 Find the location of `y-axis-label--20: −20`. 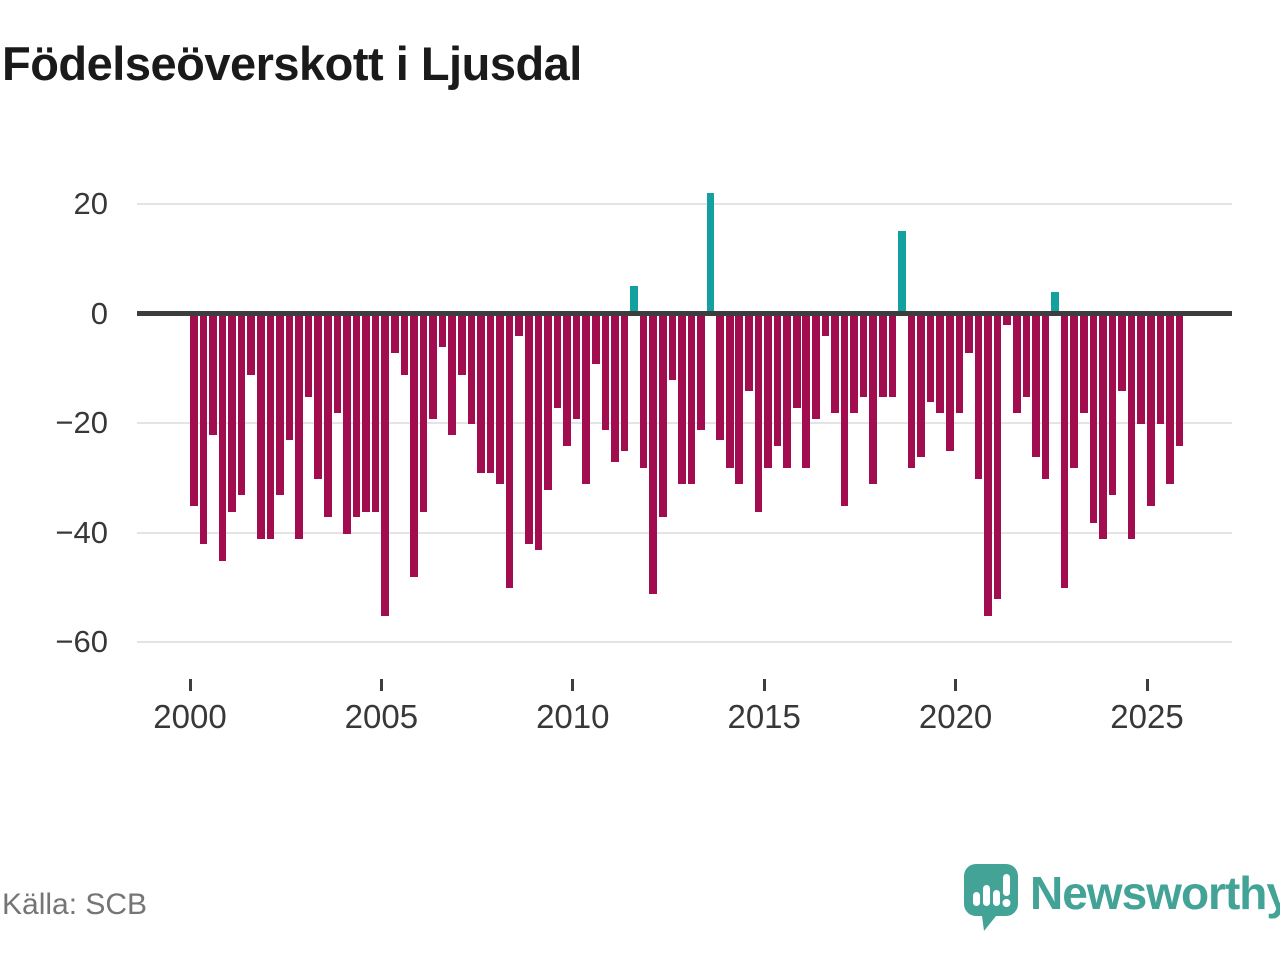

y-axis-label--20: −20 is located at coordinates (81, 422).